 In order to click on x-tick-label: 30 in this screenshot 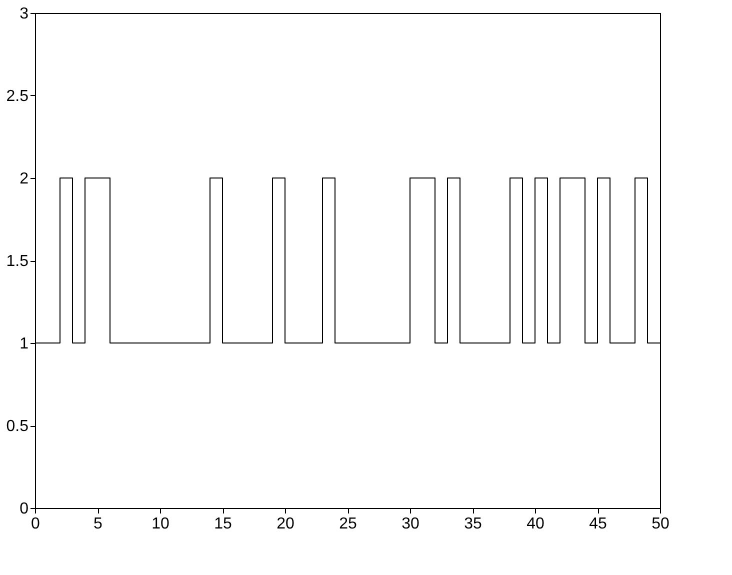, I will do `click(411, 524)`.